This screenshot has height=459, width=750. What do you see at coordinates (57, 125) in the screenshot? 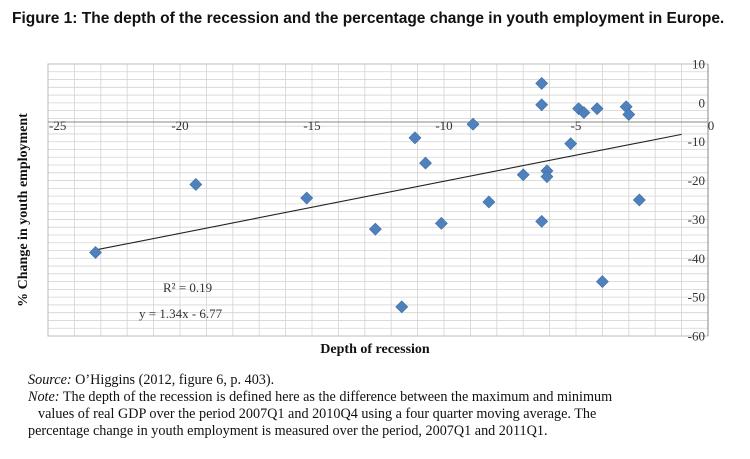
I see `x-tick-label: -25` at bounding box center [57, 125].